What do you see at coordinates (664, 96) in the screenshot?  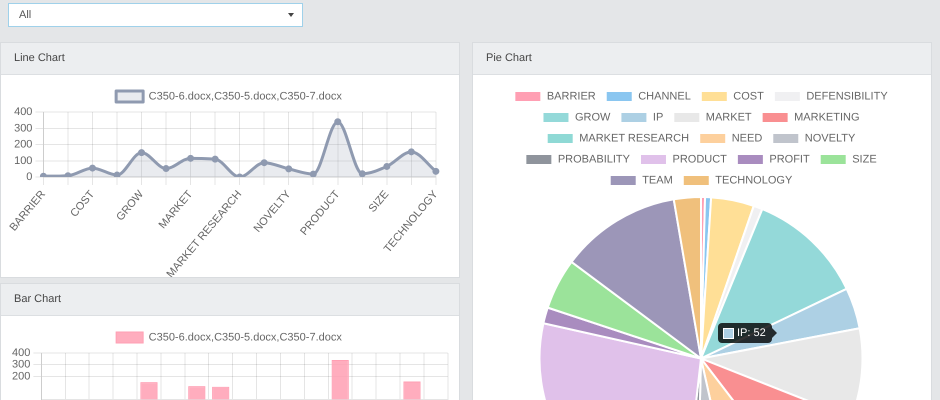 I see `legend-label: CHANNEL` at bounding box center [664, 96].